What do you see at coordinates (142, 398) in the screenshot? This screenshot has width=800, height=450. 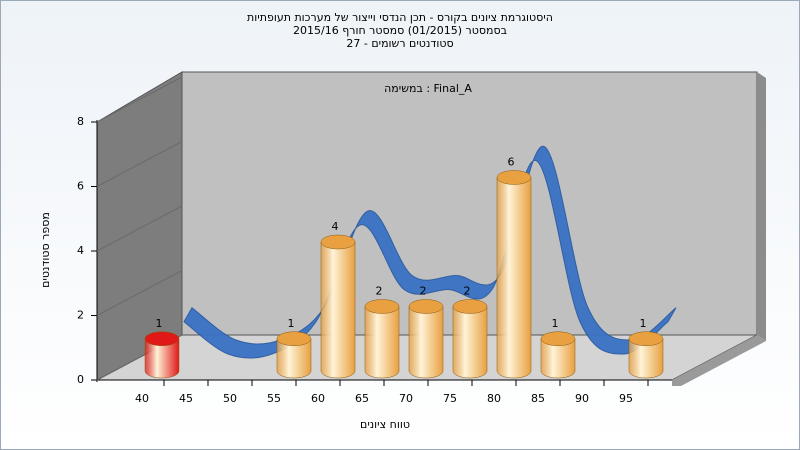 I see `x-tick-label: 40` at bounding box center [142, 398].